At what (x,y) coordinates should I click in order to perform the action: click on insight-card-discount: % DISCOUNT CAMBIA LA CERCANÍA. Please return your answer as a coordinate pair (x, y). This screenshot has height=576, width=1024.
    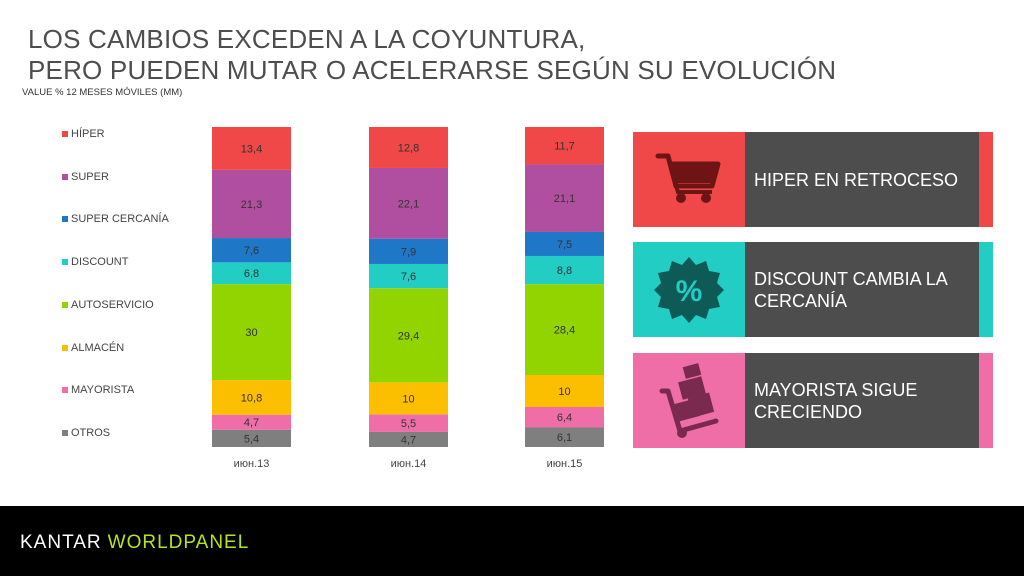
    Looking at the image, I should click on (813, 289).